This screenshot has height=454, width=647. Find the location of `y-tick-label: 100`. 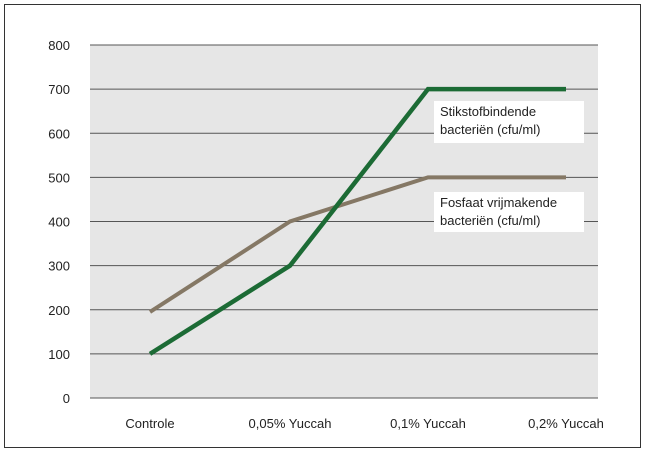

y-tick-label: 100 is located at coordinates (59, 354).